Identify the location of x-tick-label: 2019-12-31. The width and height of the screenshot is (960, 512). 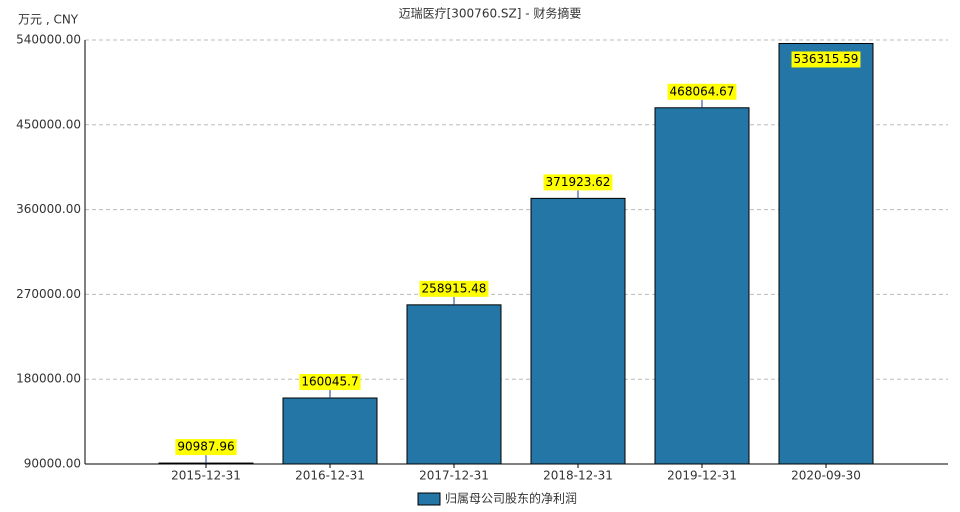
(702, 476).